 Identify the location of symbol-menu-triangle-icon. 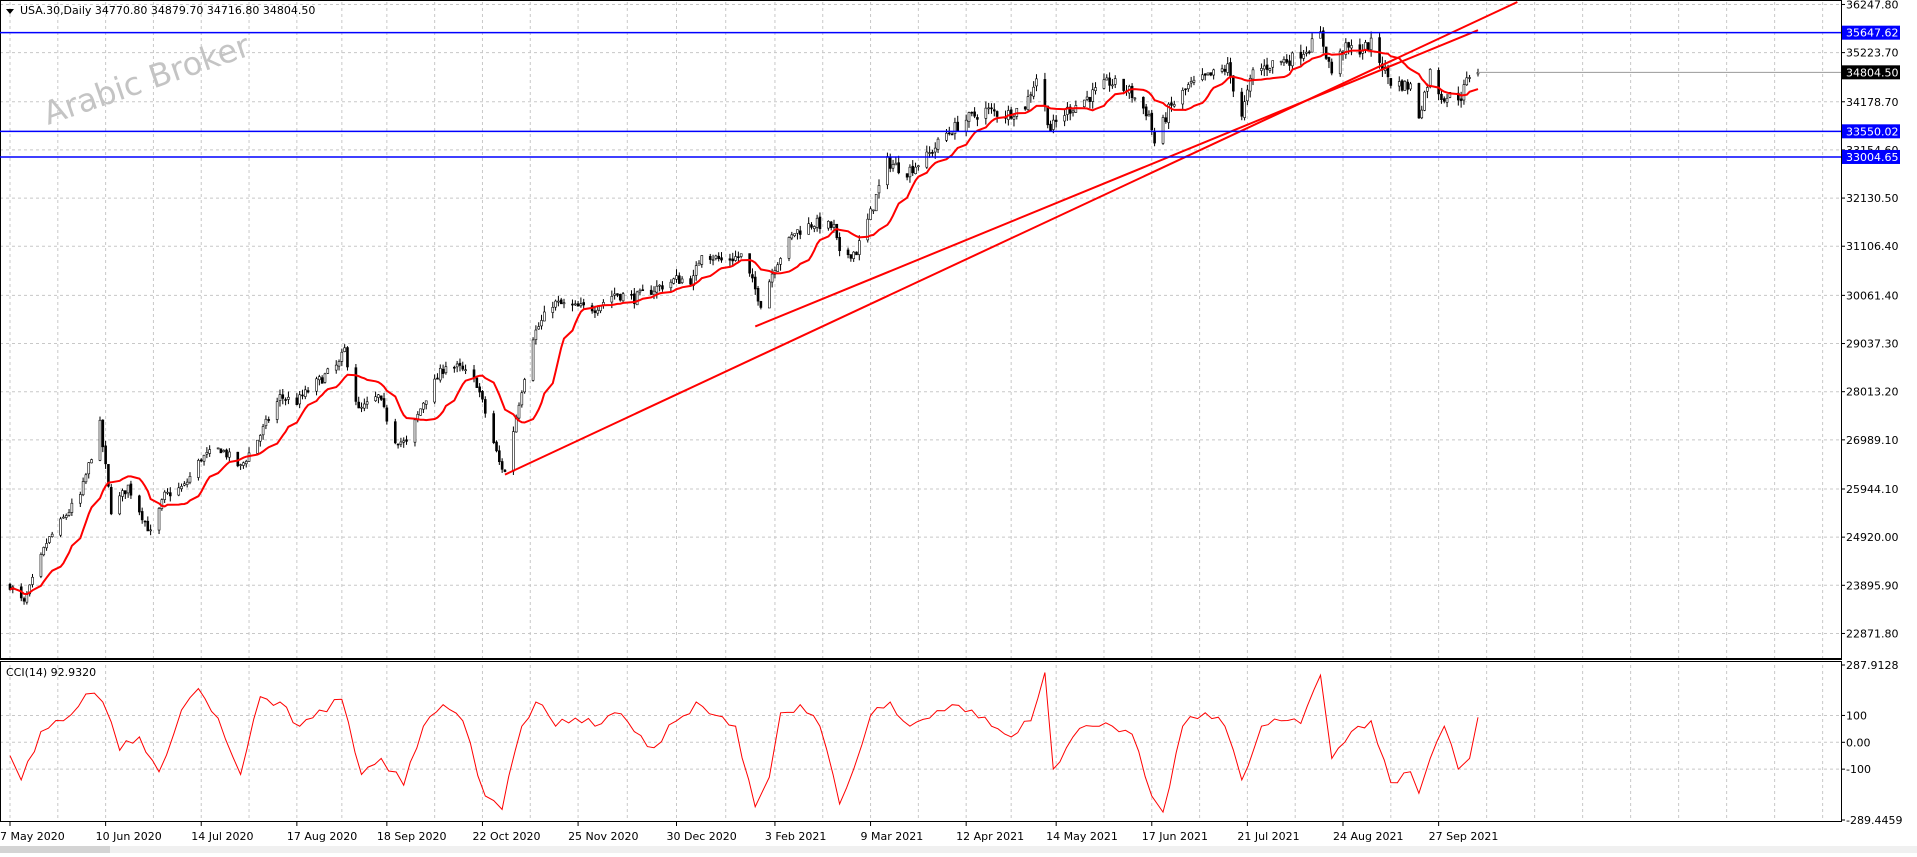
(10, 11).